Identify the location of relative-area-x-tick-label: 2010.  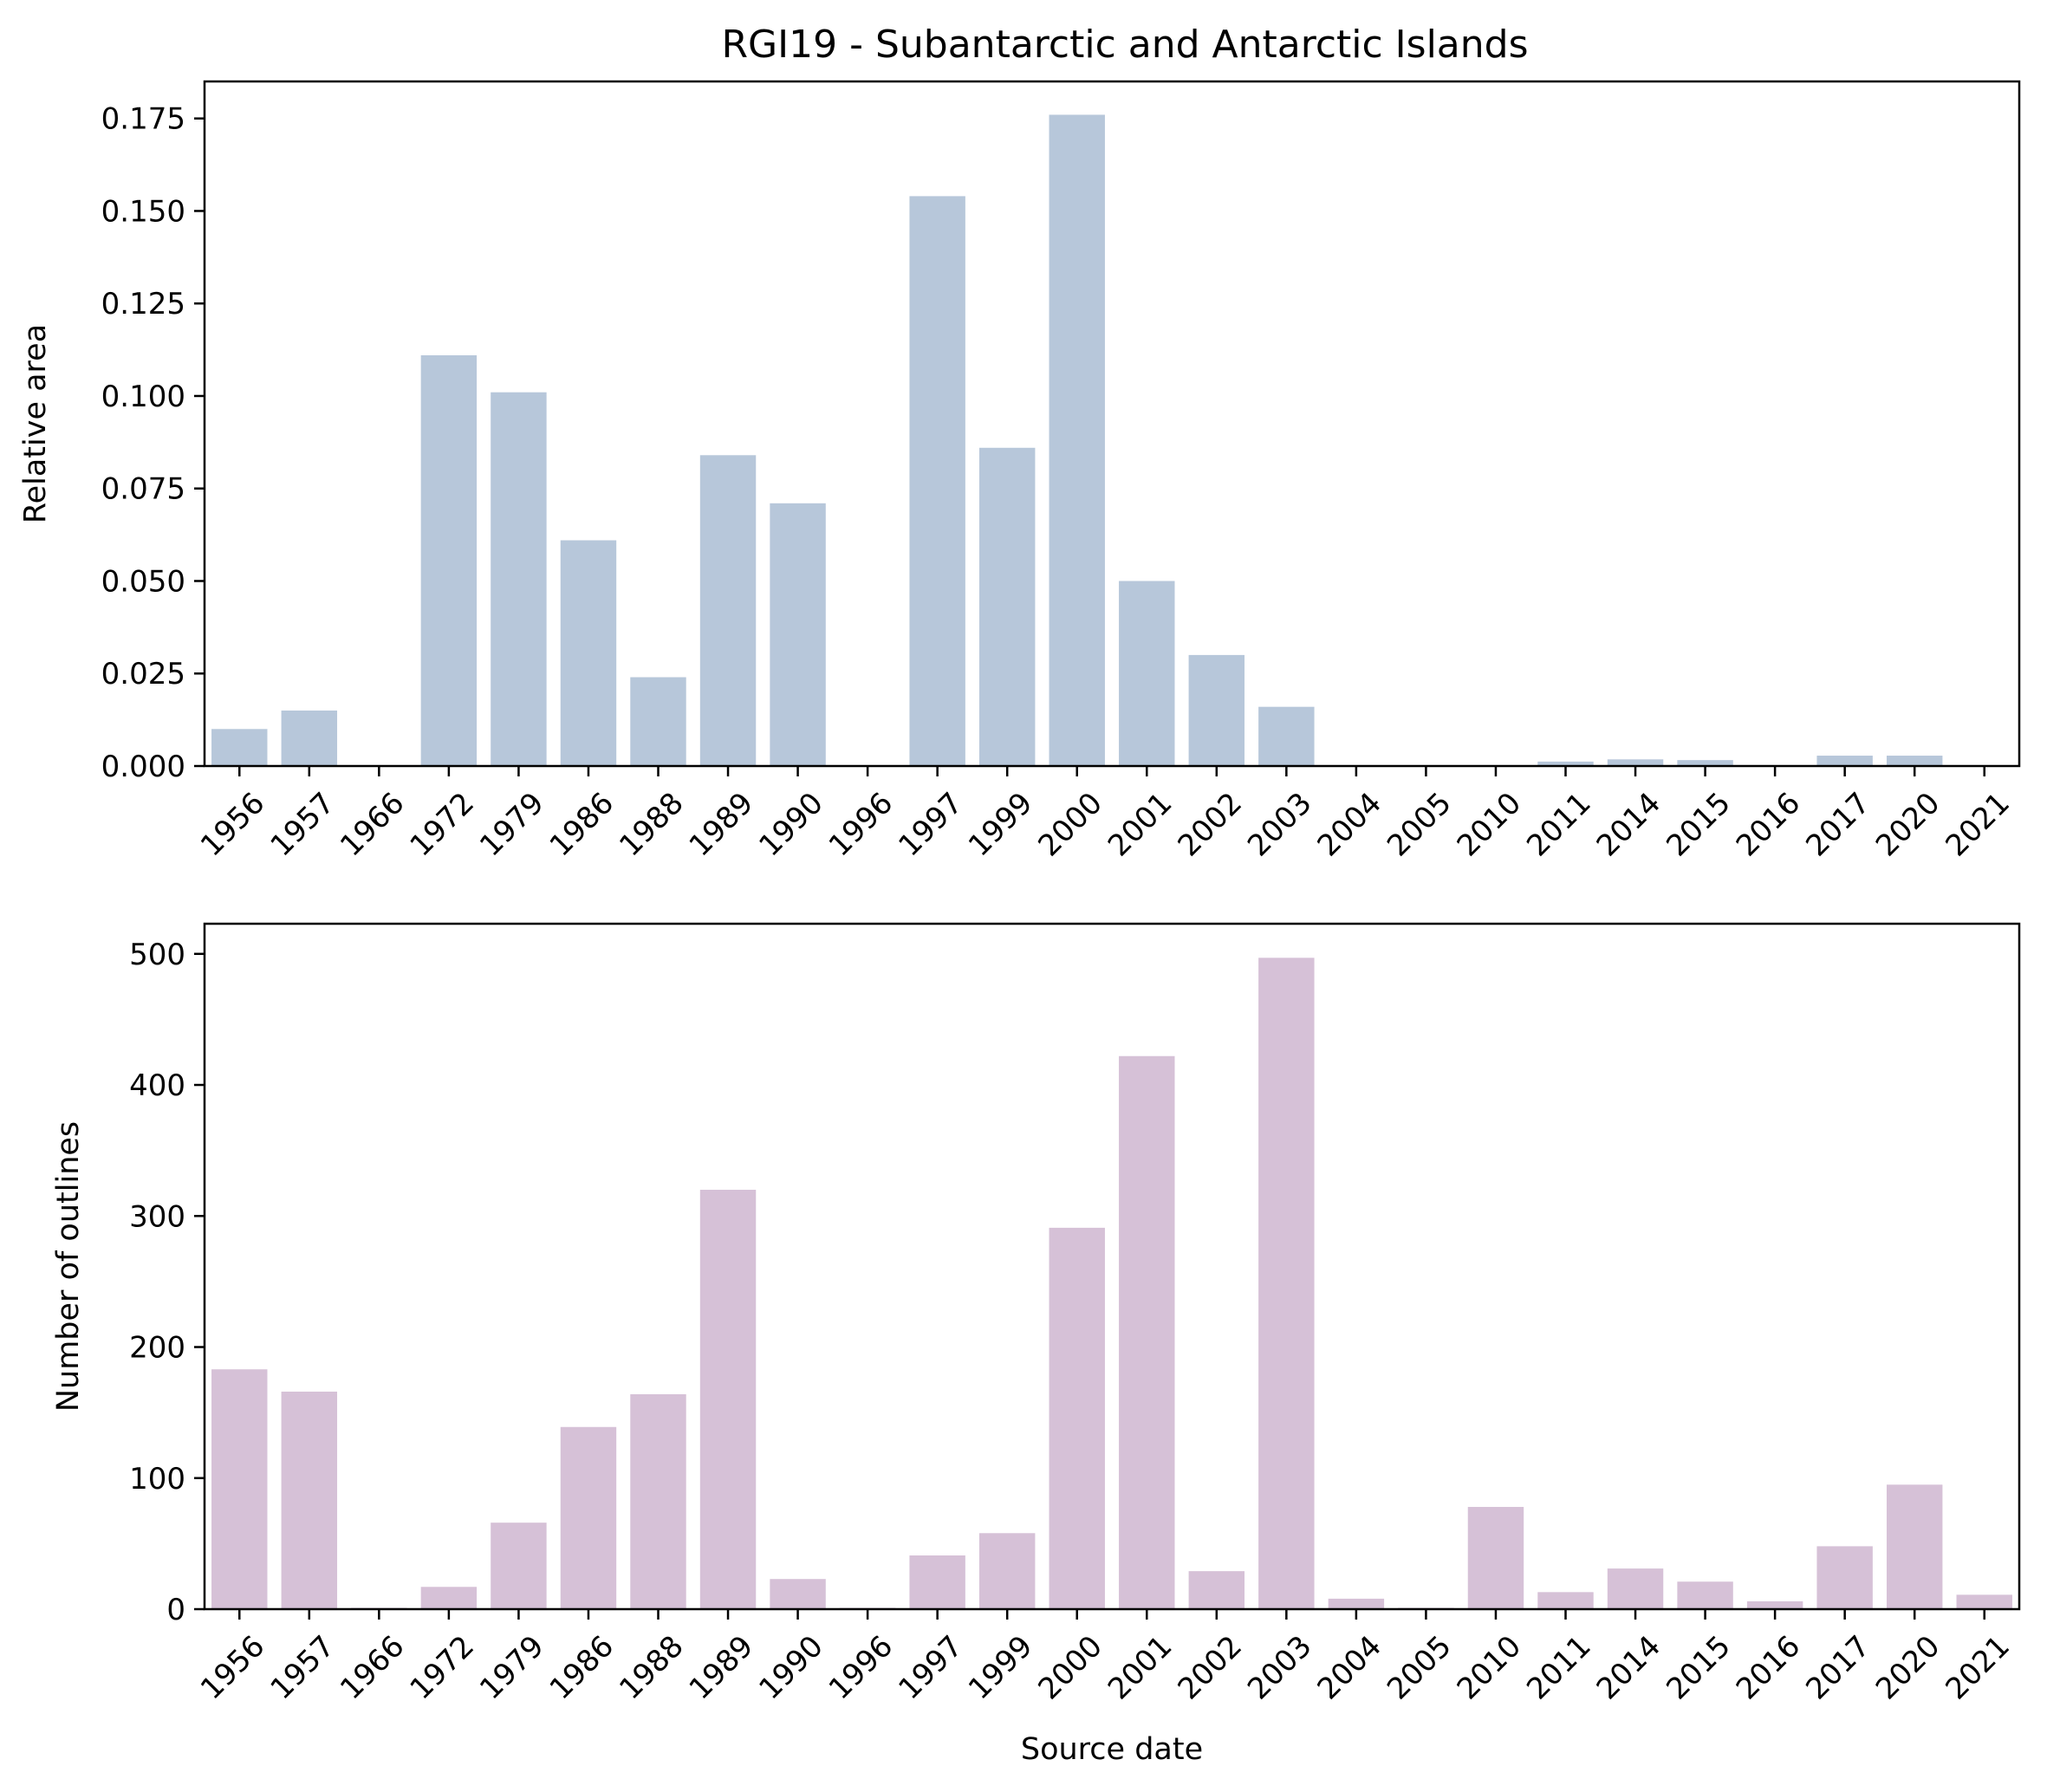
(1489, 825).